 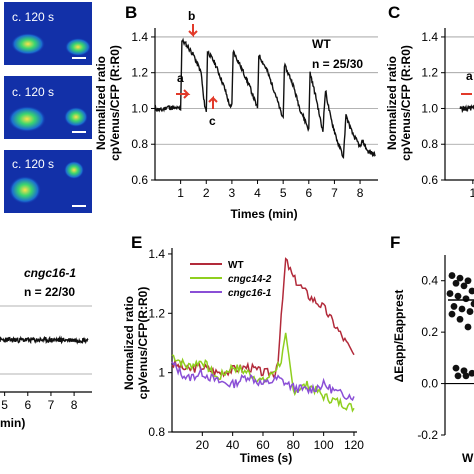 I want to click on panel-d-genotype: cngc16-1, so click(x=50, y=273).